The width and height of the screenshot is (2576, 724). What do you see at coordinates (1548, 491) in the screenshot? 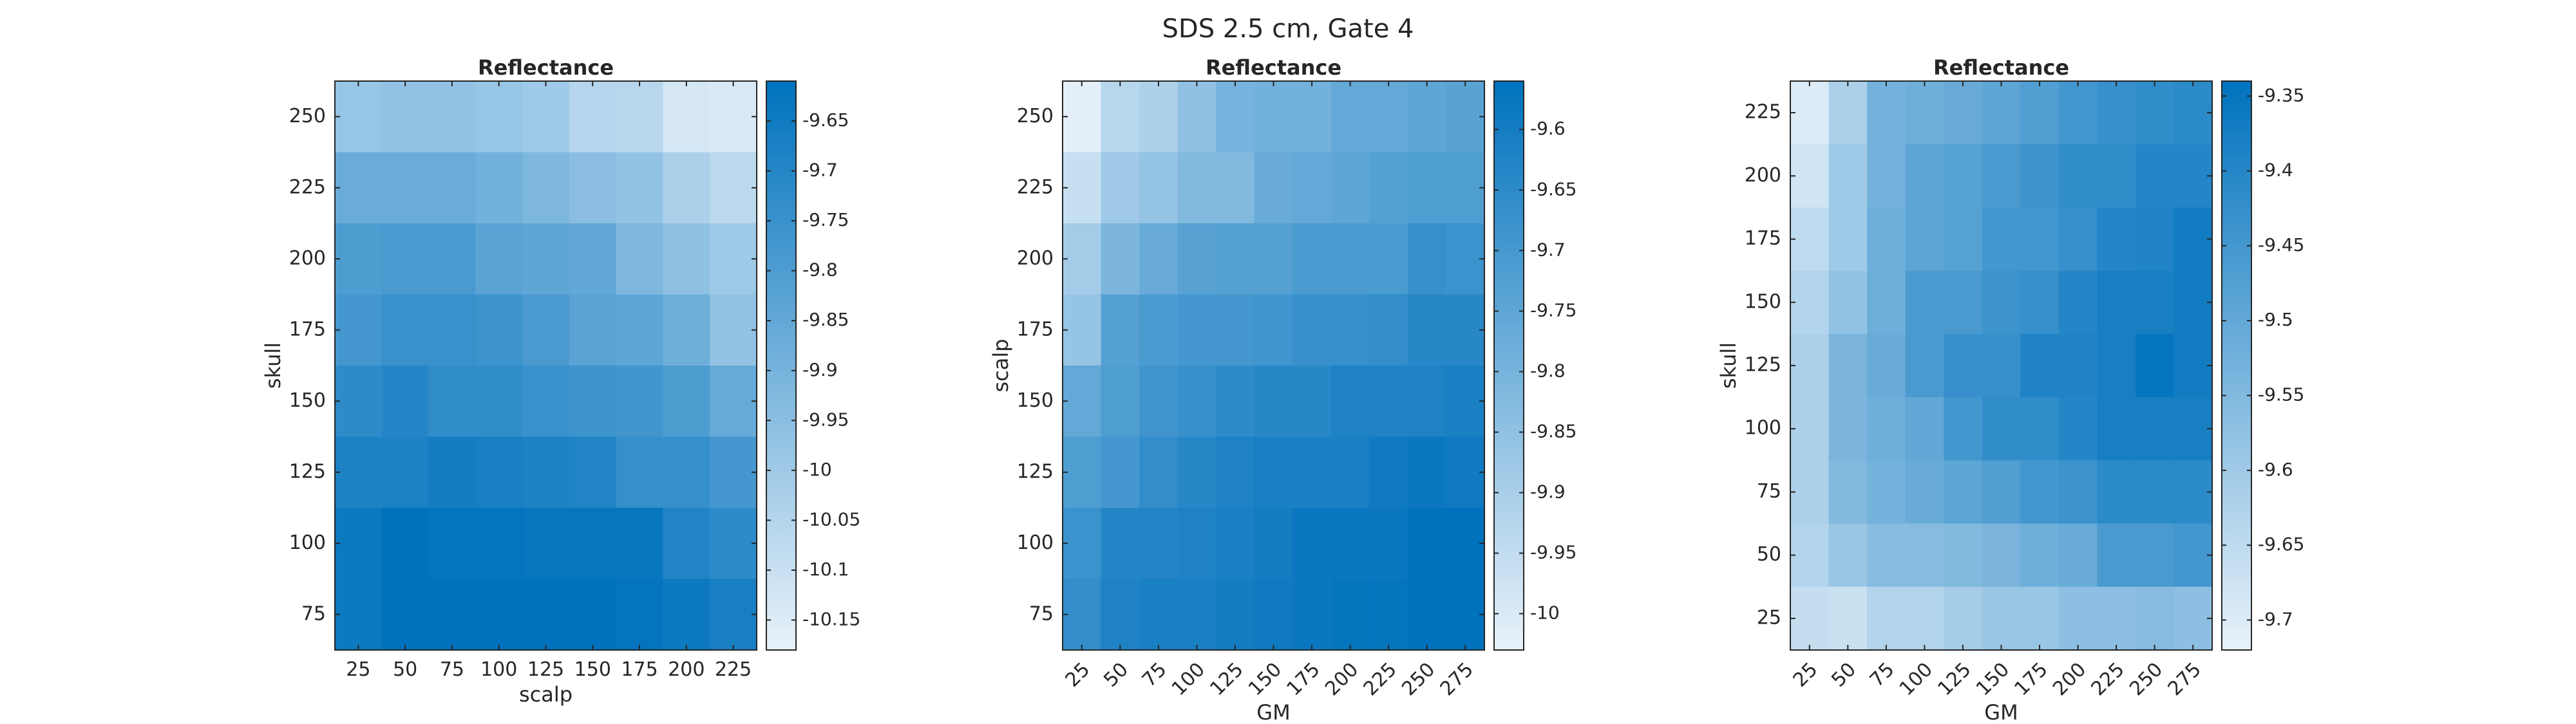
I see `colorbar-tick-label: -9.9` at bounding box center [1548, 491].